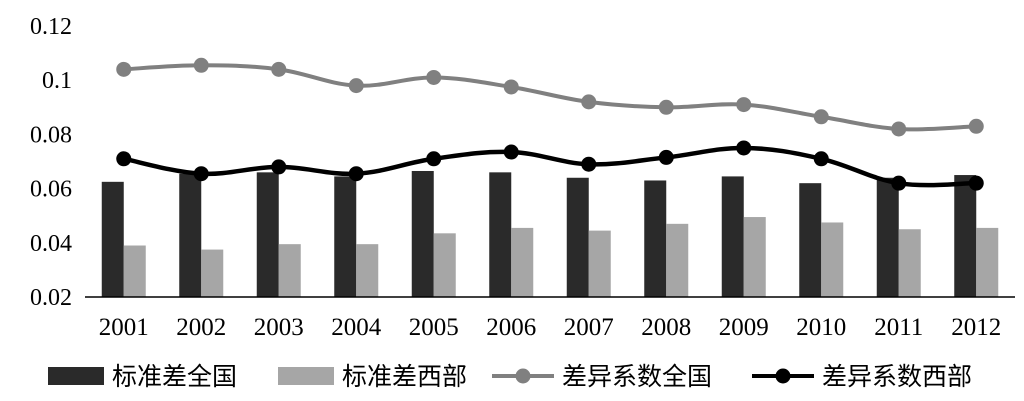 This screenshot has width=1024, height=401. What do you see at coordinates (51, 298) in the screenshot?
I see `y-tick-label: 0.02` at bounding box center [51, 298].